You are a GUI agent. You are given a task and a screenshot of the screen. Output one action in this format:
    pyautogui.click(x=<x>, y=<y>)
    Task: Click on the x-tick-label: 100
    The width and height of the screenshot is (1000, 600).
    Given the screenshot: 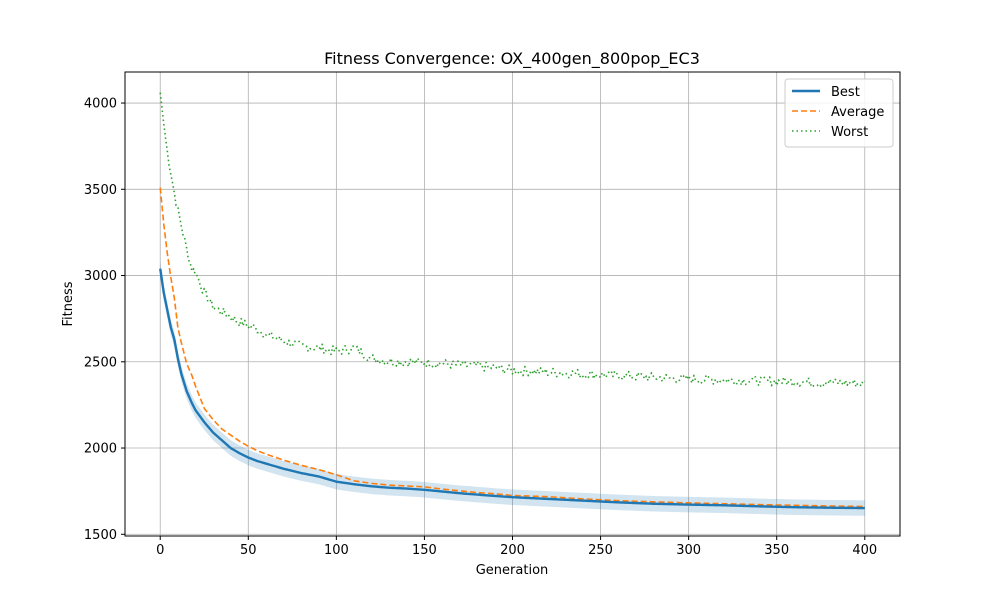 What is the action you would take?
    pyautogui.click(x=336, y=550)
    